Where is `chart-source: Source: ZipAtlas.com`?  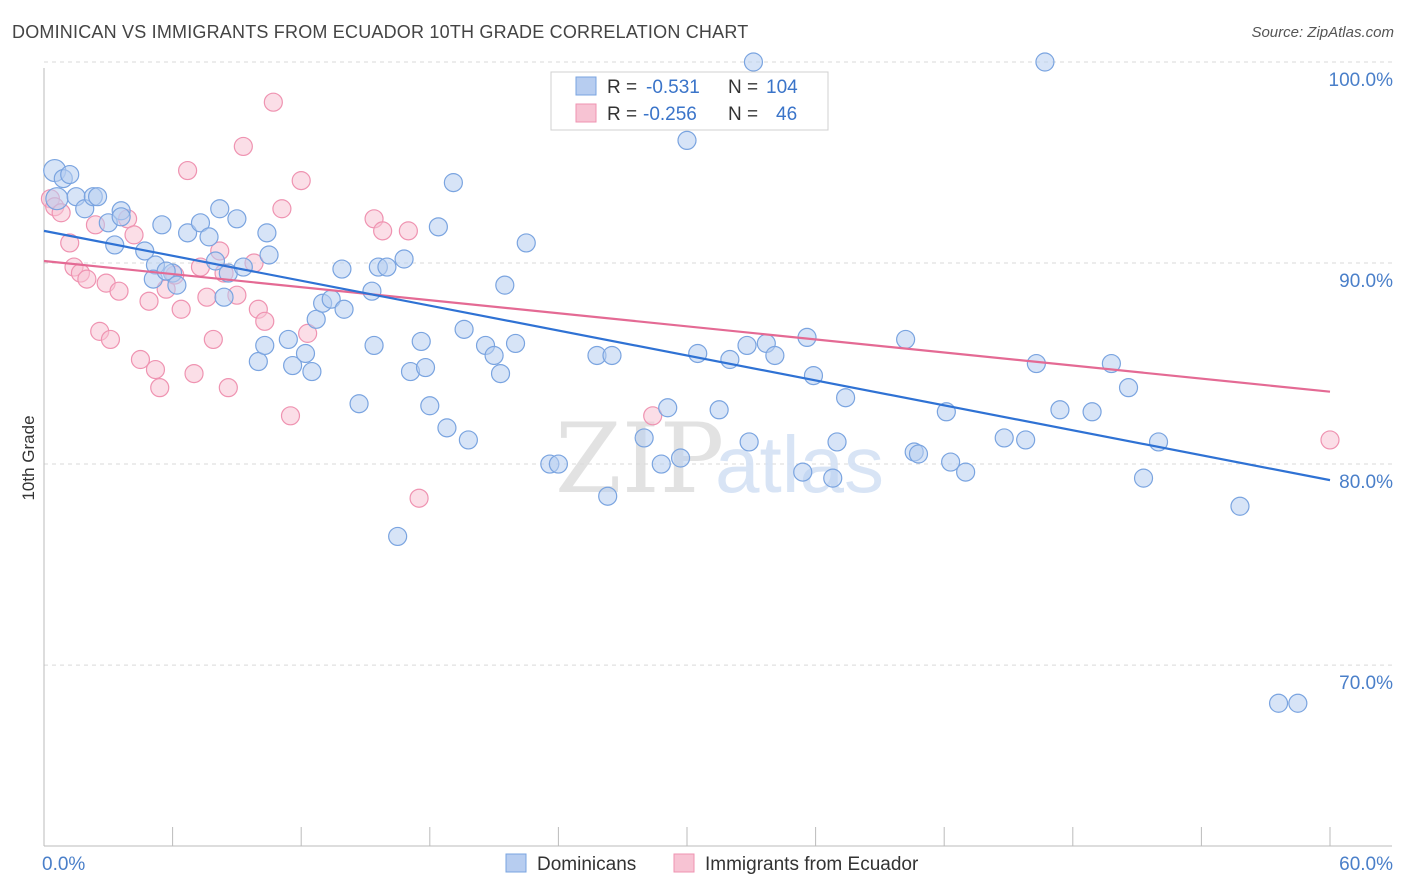 chart-source: Source: ZipAtlas.com is located at coordinates (1322, 32).